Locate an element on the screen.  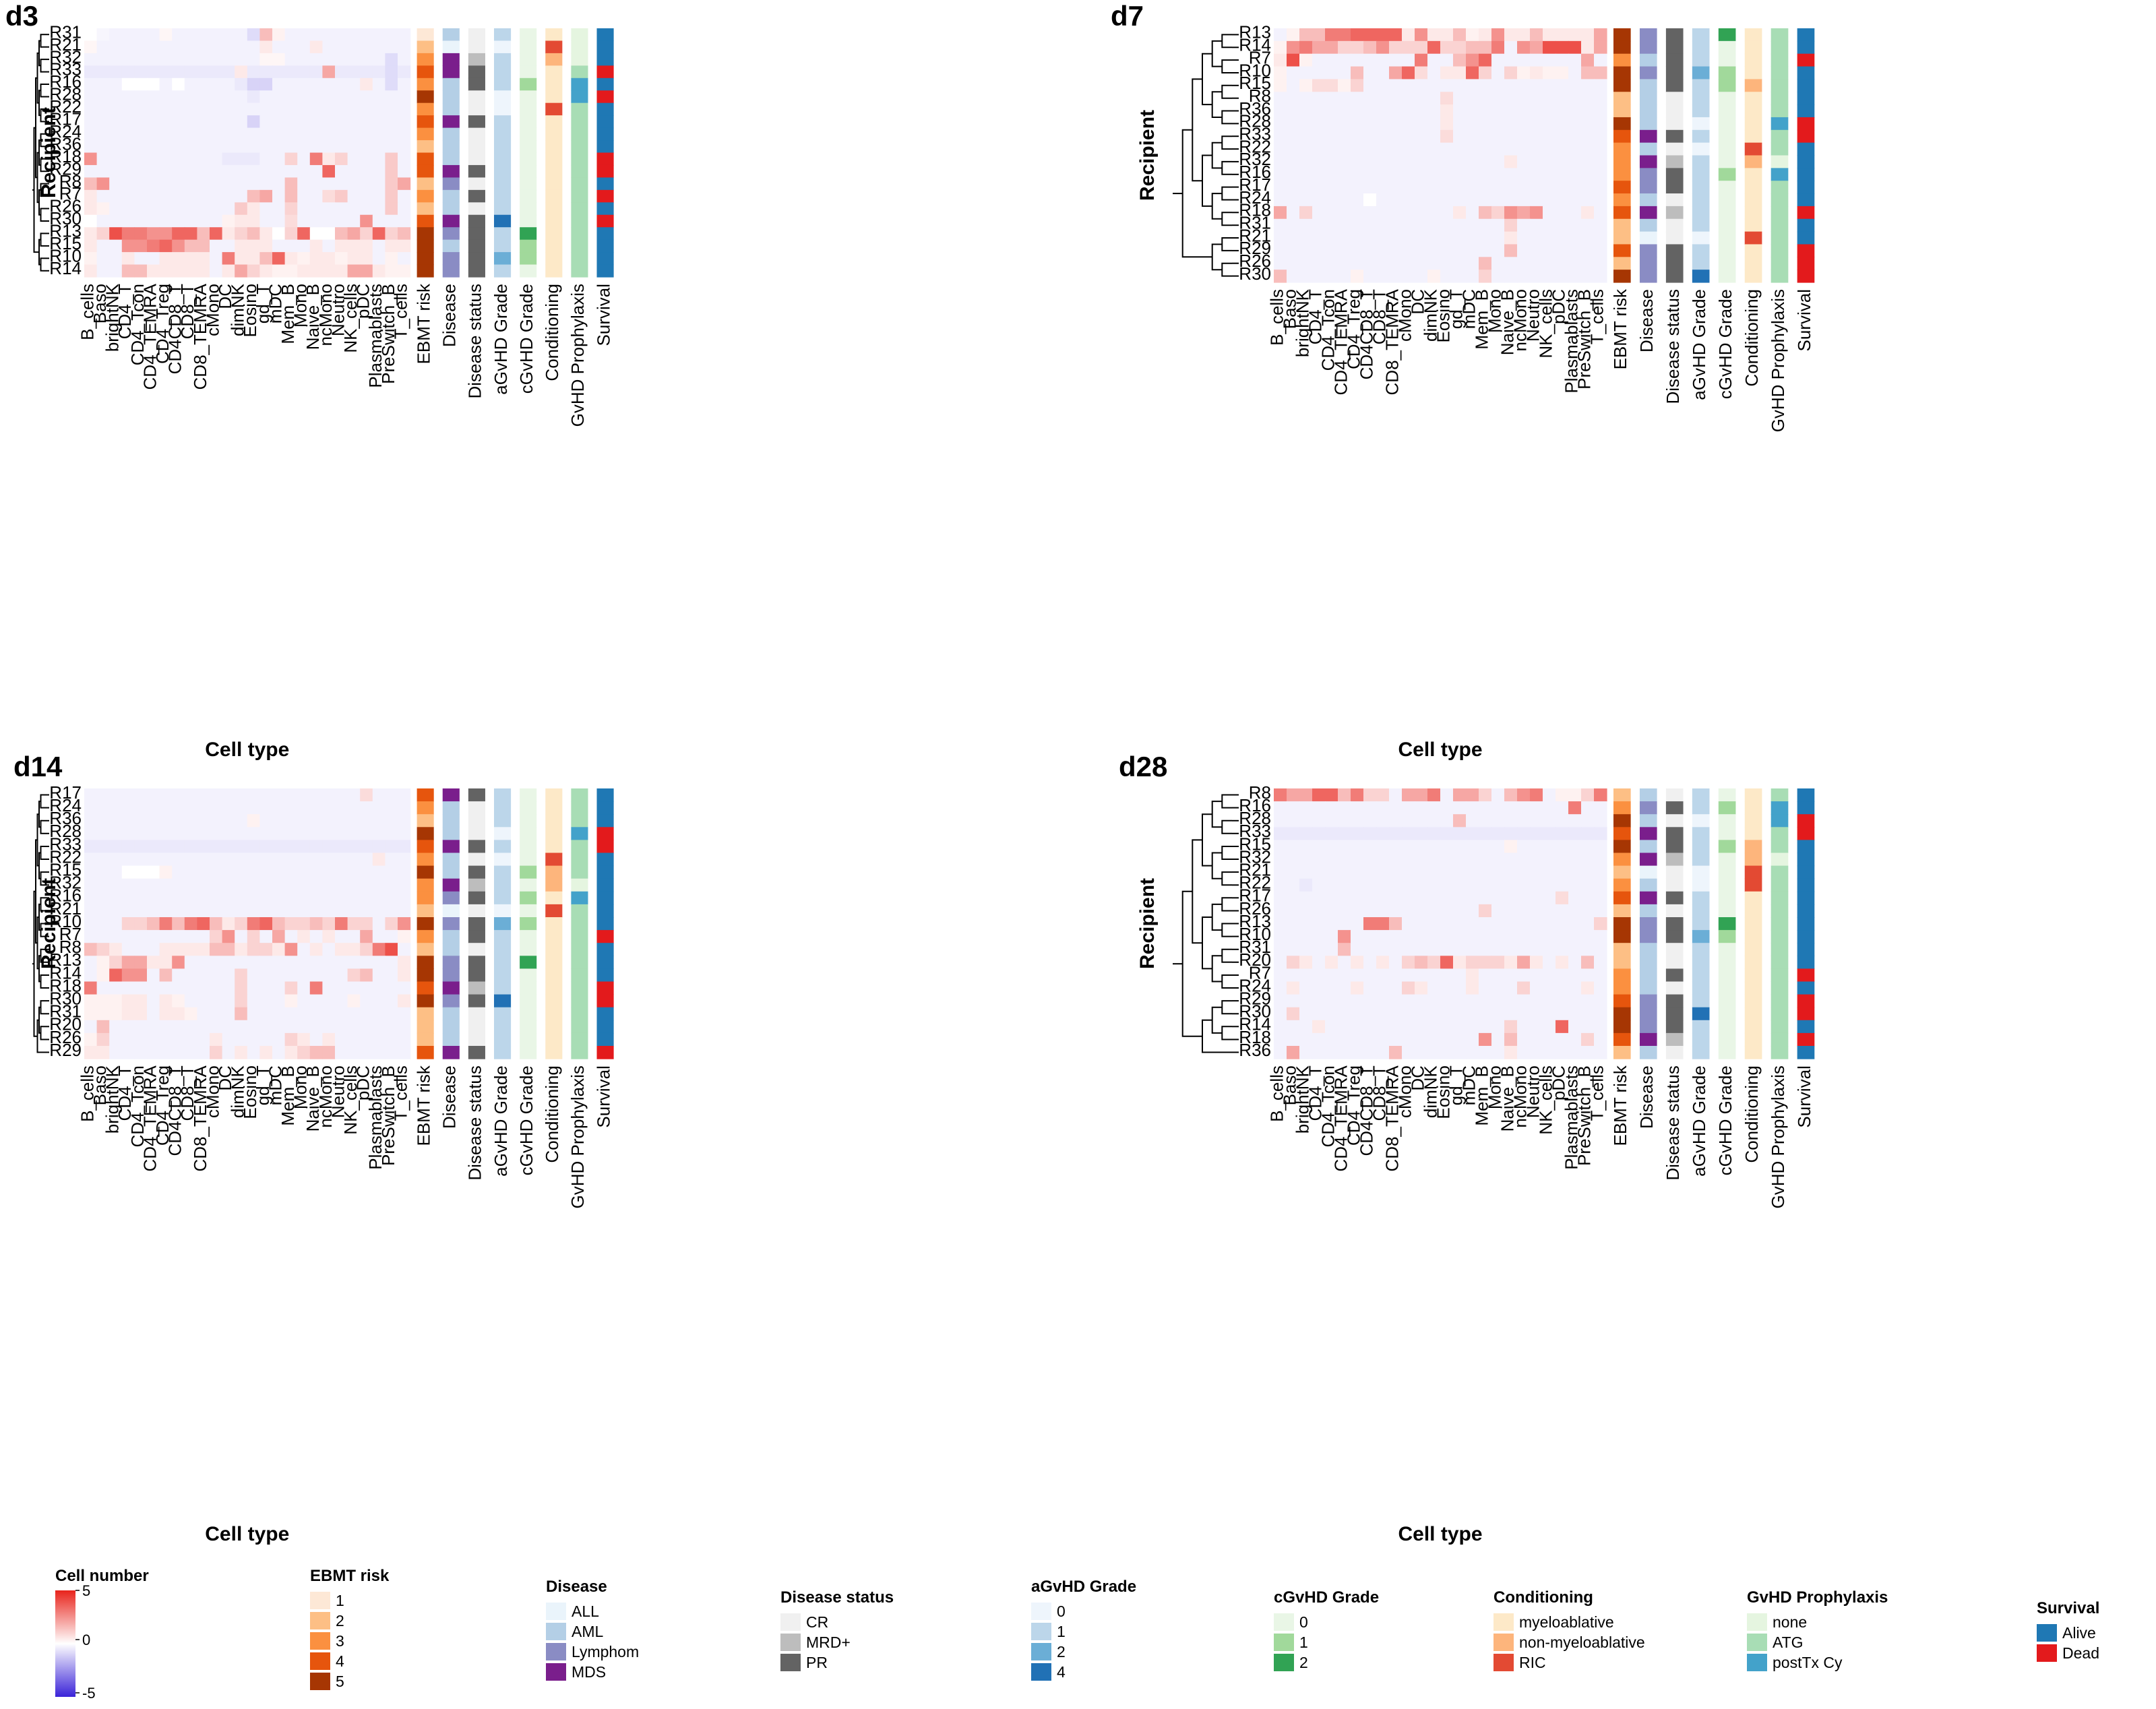
cell-type-label: Plasmablasts is located at coordinates (376, 336).